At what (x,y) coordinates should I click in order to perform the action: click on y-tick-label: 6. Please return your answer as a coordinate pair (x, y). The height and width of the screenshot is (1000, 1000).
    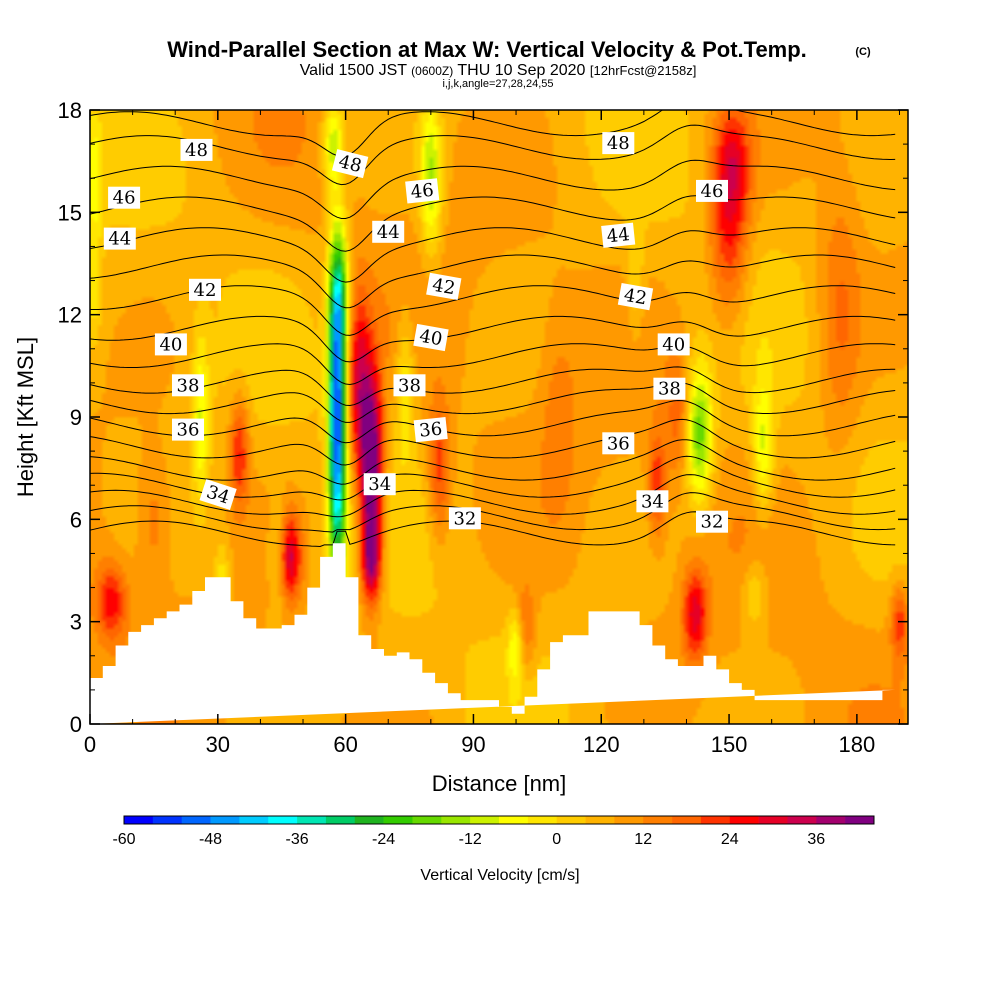
    Looking at the image, I should click on (76, 519).